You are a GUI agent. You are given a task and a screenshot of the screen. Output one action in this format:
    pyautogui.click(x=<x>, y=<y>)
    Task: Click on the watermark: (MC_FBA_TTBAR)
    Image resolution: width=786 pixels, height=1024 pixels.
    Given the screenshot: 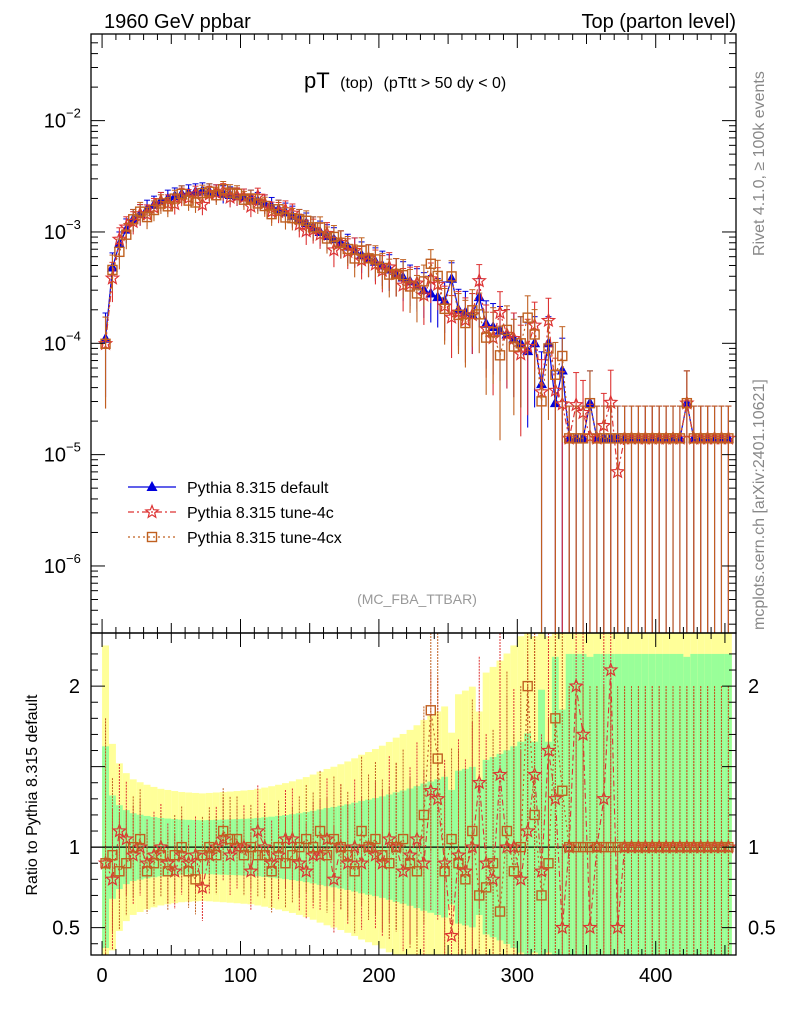 What is the action you would take?
    pyautogui.click(x=417, y=599)
    